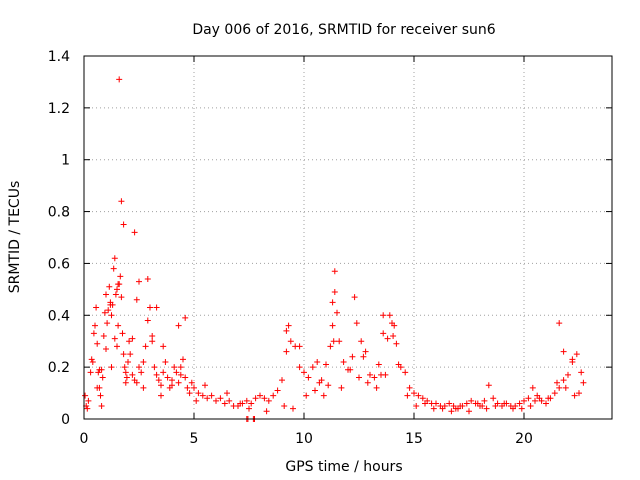 This screenshot has height=480, width=640. Describe the element at coordinates (65, 161) in the screenshot. I see `y-tick-label: 1` at that location.